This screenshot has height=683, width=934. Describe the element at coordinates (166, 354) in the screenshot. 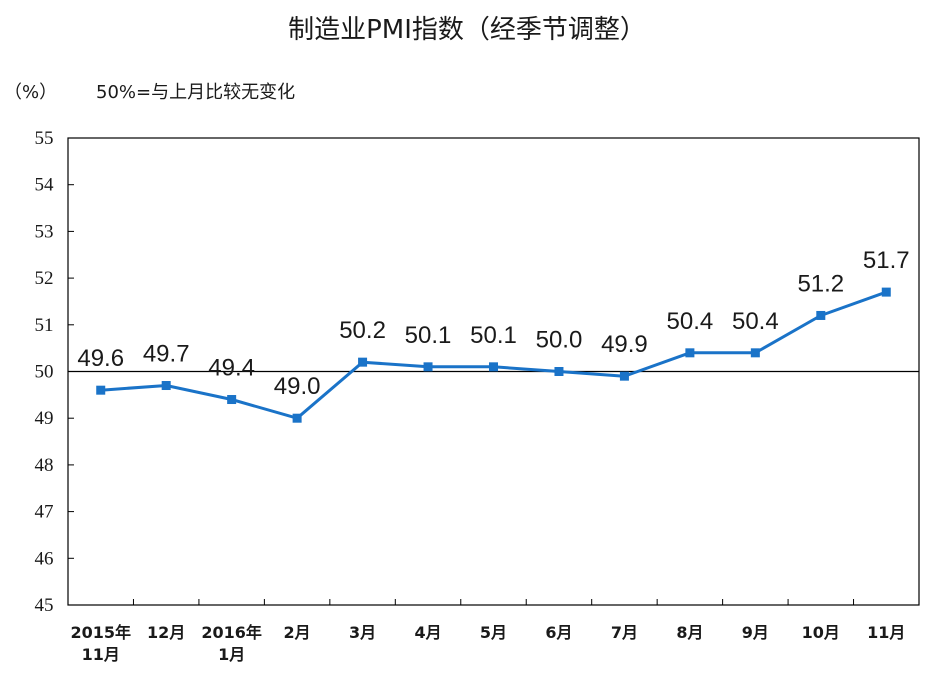

I see `data-label: 49.7` at that location.